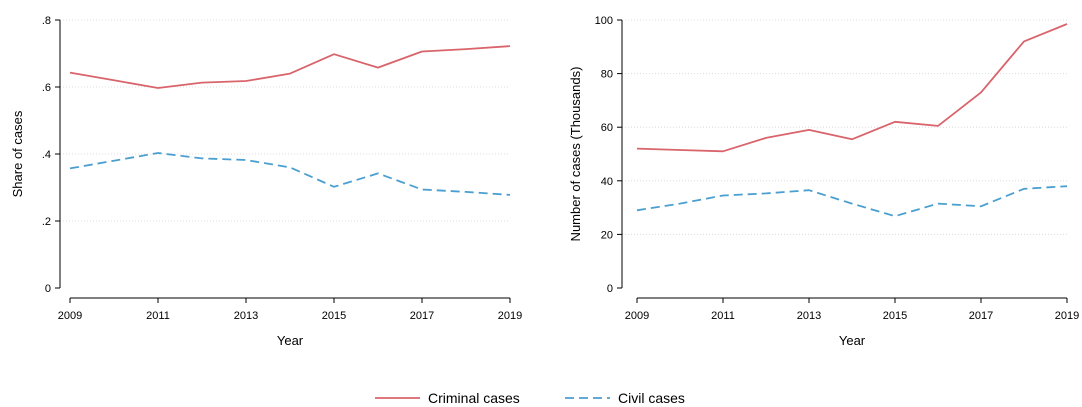 The image size is (1082, 407). I want to click on y-tick-label-1: 20, so click(607, 235).